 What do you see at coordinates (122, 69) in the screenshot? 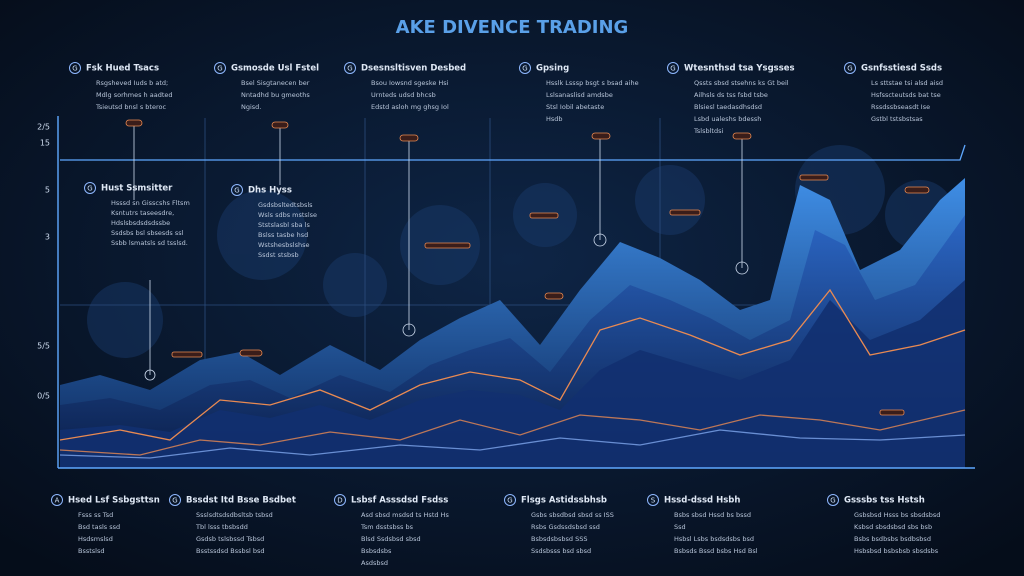
I see `note-heading: Fsk Hued Tsacs` at bounding box center [122, 69].